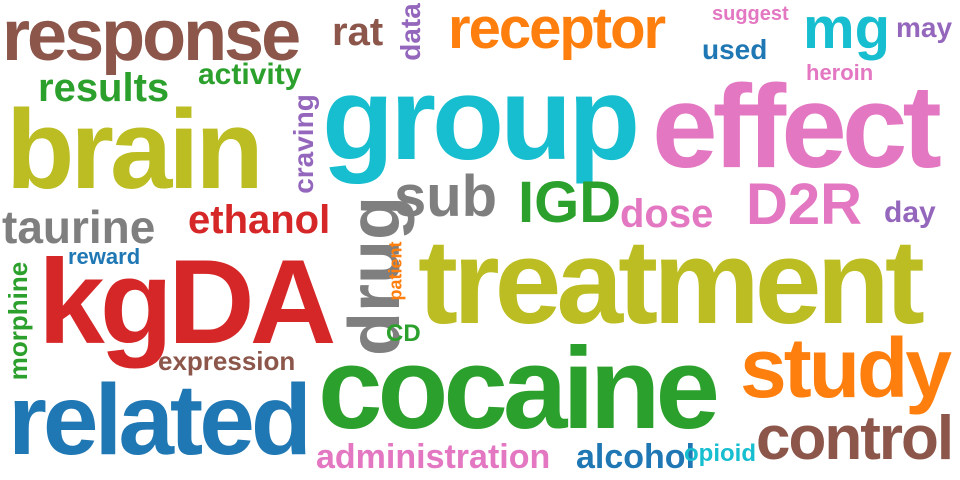 The height and width of the screenshot is (480, 960). Describe the element at coordinates (750, 14) in the screenshot. I see `word-suggest: suggest` at that location.